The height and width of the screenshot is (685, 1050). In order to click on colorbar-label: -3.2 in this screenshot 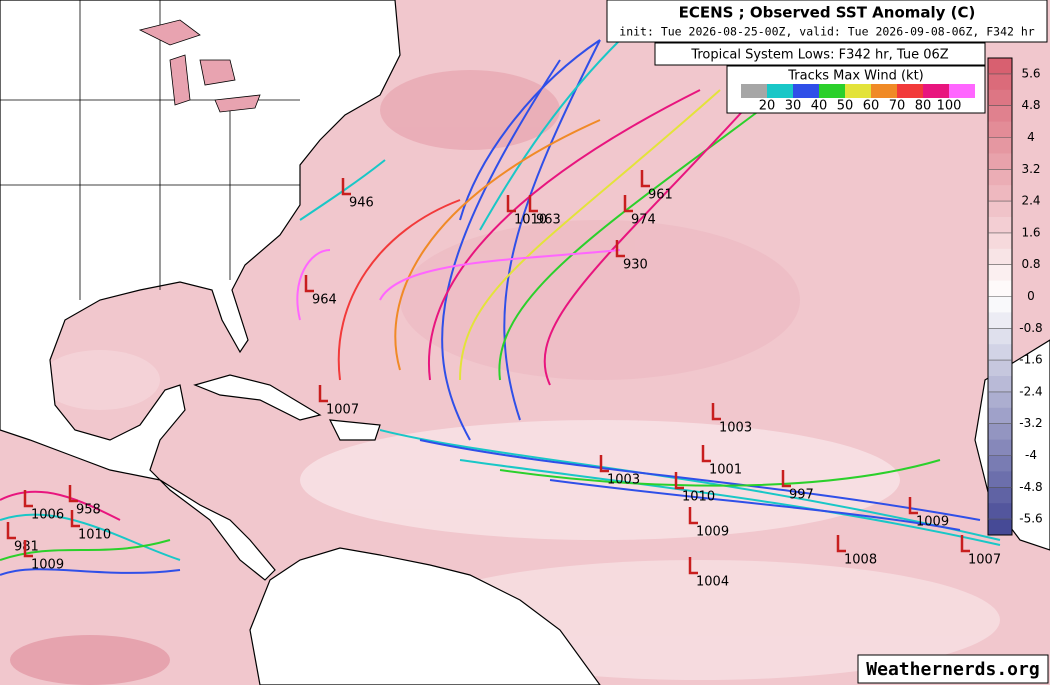, I will do `click(1030, 423)`.